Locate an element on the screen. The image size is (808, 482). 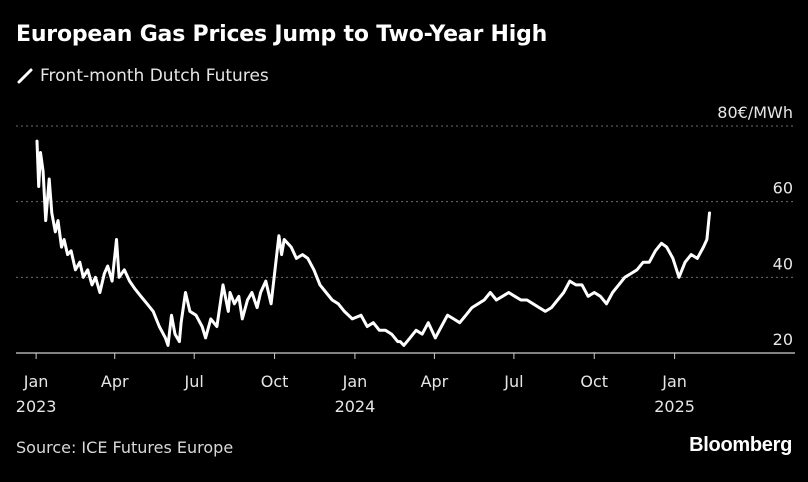
y-tick-label-20: 20 is located at coordinates (783, 339).